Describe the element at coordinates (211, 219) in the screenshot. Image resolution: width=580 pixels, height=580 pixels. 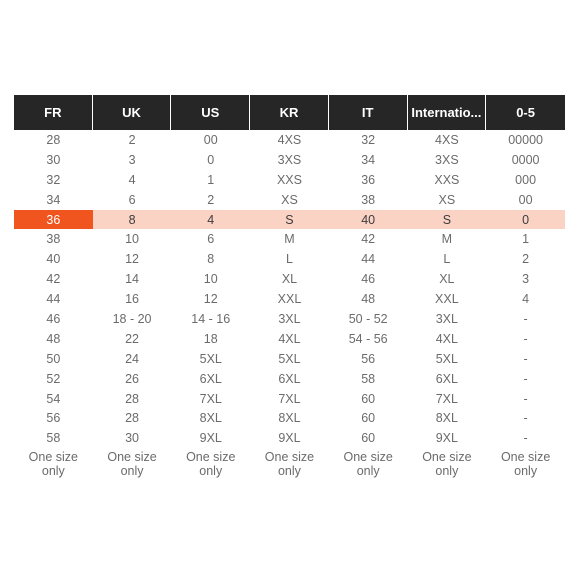
I see `cell-us: 4` at that location.